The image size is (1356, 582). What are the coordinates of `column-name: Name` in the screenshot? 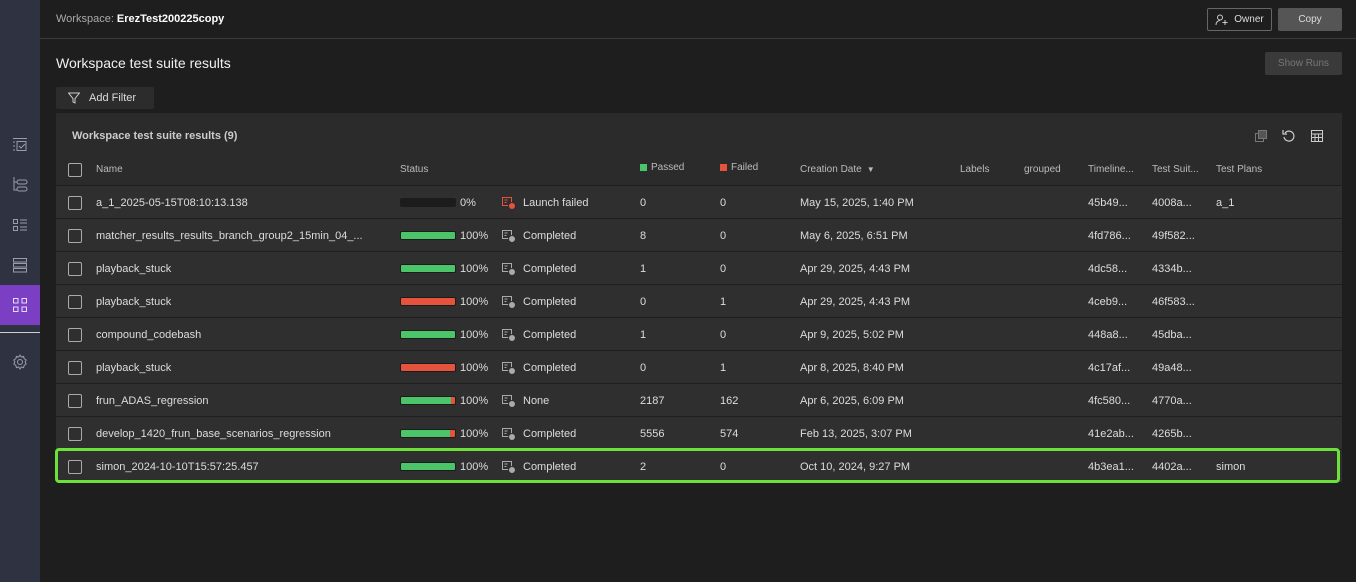 It's located at (109, 169).